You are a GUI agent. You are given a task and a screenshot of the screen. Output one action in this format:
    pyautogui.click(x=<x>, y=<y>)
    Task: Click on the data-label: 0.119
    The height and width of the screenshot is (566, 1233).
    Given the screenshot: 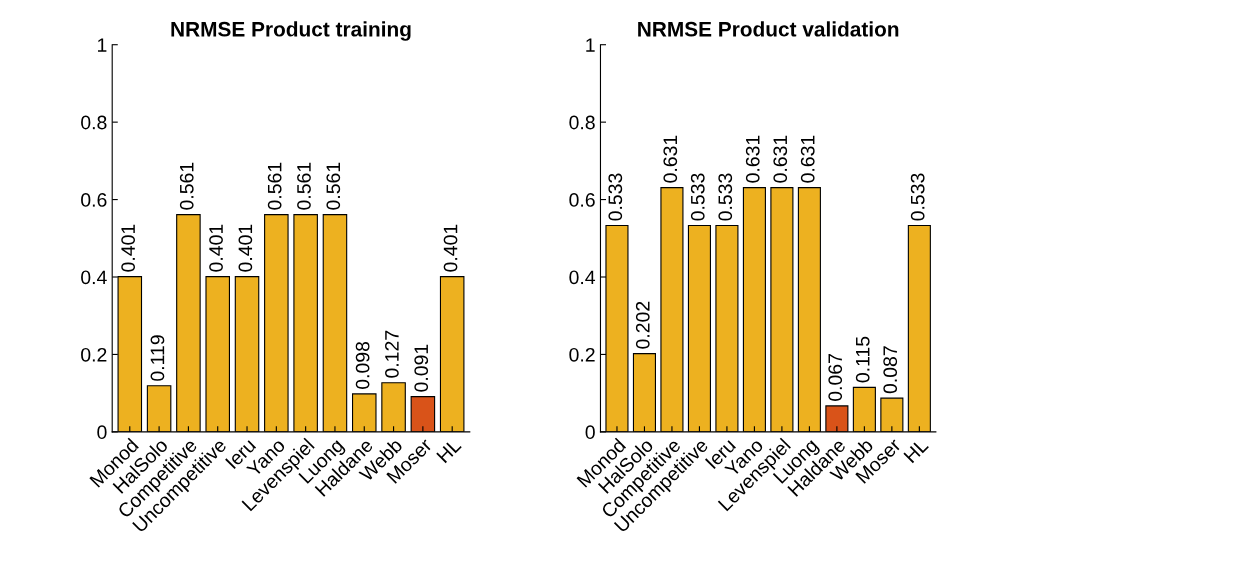 What is the action you would take?
    pyautogui.click(x=157, y=358)
    